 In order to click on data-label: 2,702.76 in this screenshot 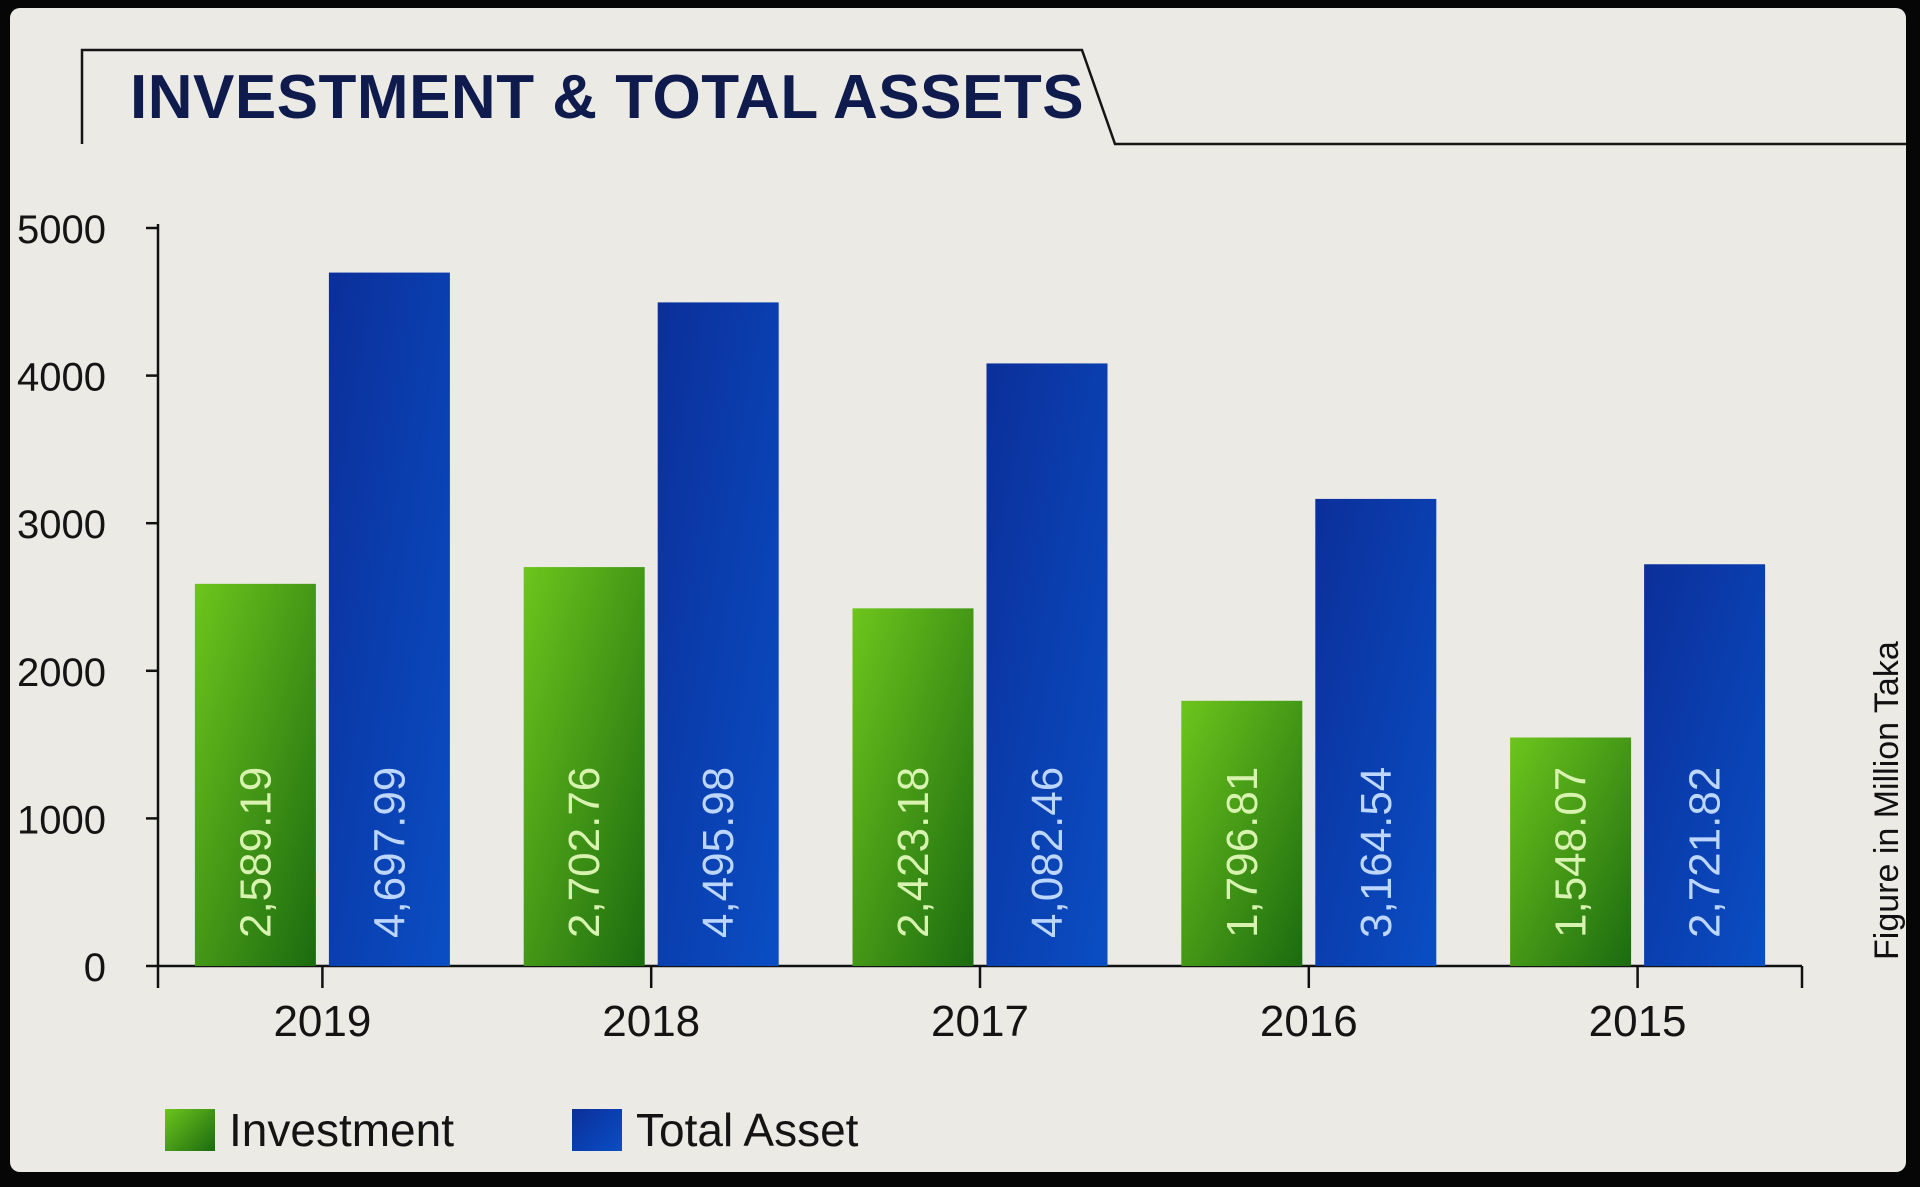, I will do `click(584, 852)`.